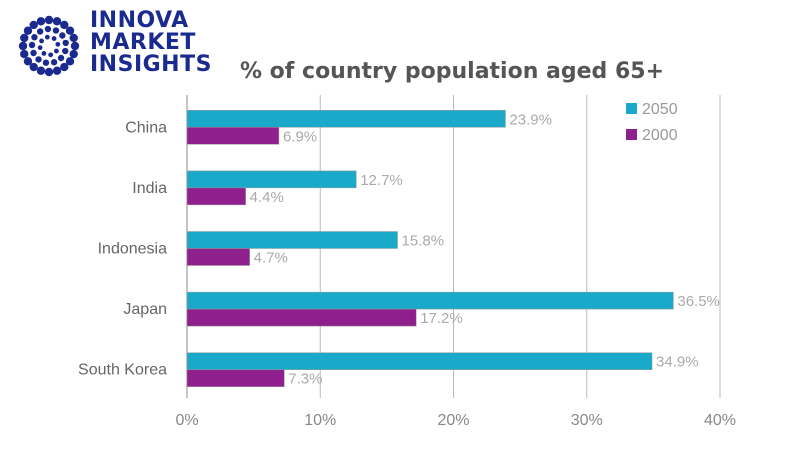 The height and width of the screenshot is (471, 800). What do you see at coordinates (300, 136) in the screenshot?
I see `data-label: 6.9%` at bounding box center [300, 136].